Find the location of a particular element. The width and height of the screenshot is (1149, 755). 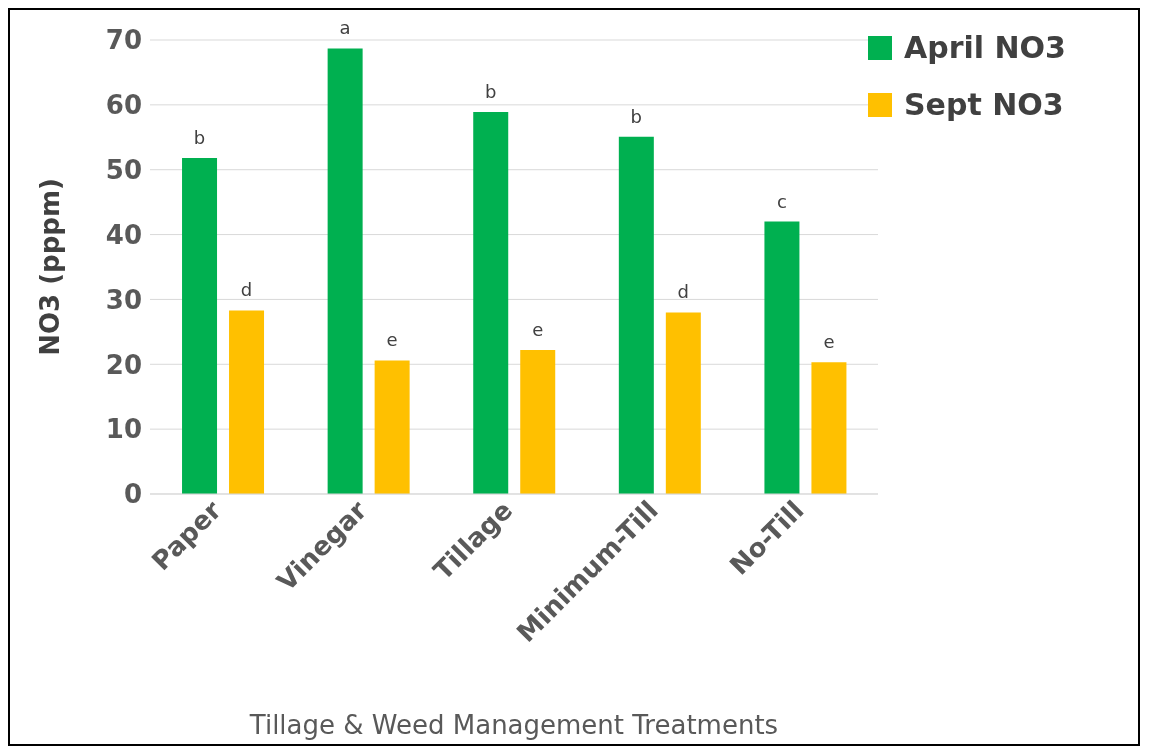

y-axis-title: NO3 (pppm) is located at coordinates (50, 267).